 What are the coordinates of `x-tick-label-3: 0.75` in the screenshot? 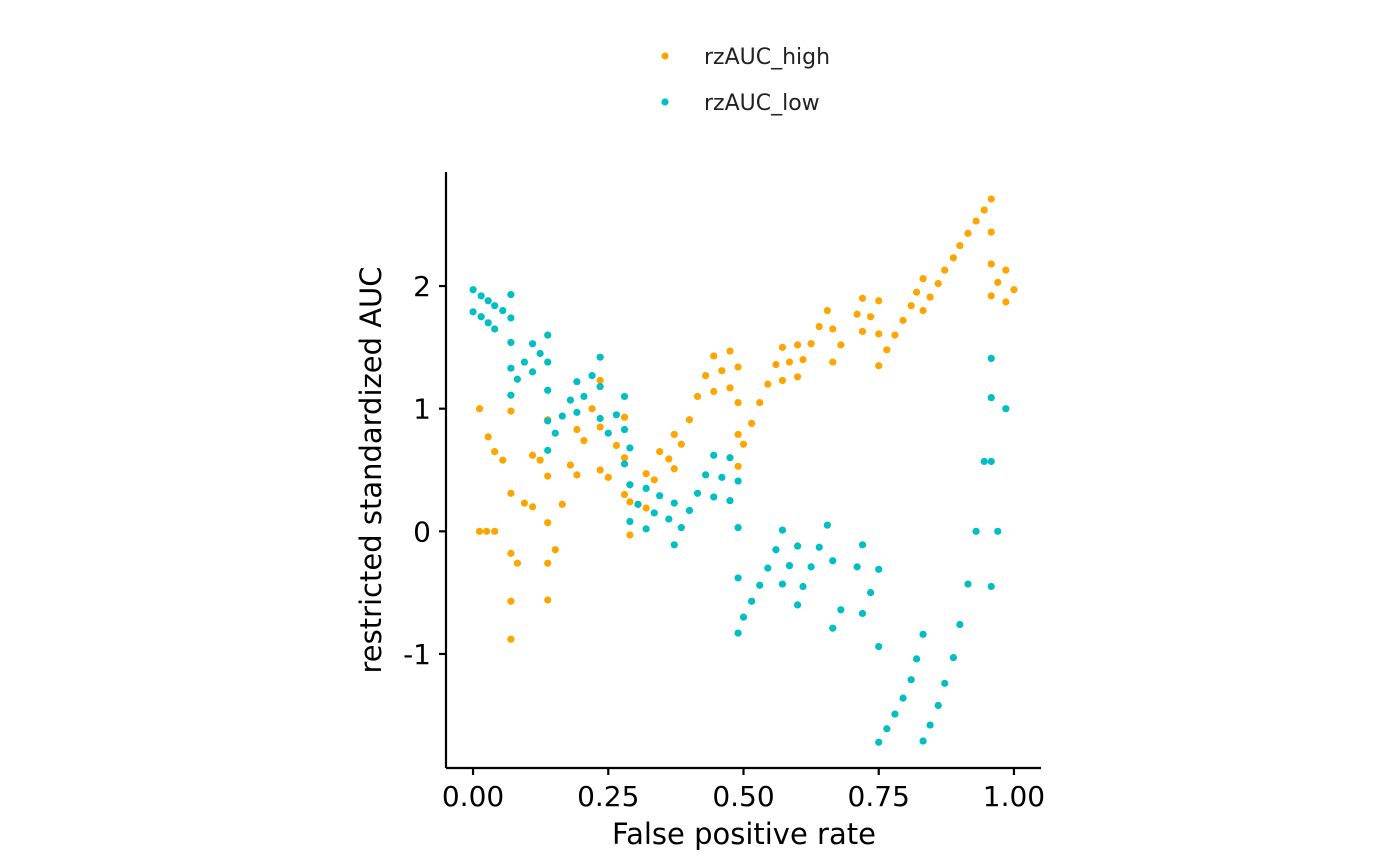 It's located at (879, 796).